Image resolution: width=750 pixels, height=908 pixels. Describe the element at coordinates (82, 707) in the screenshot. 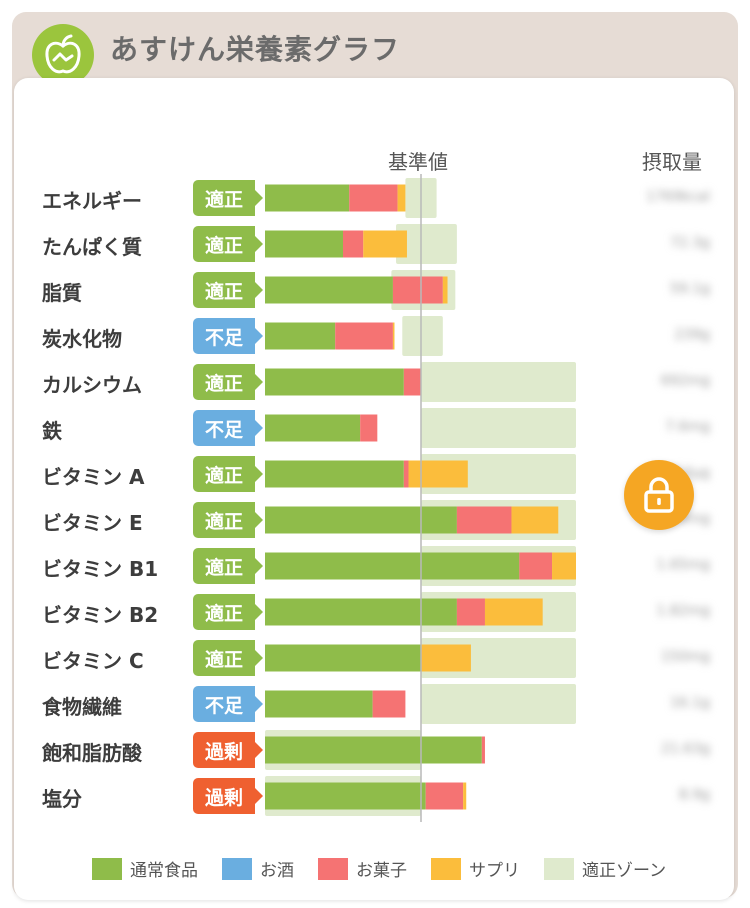

I see `nutrient-label: 食物繊維` at that location.